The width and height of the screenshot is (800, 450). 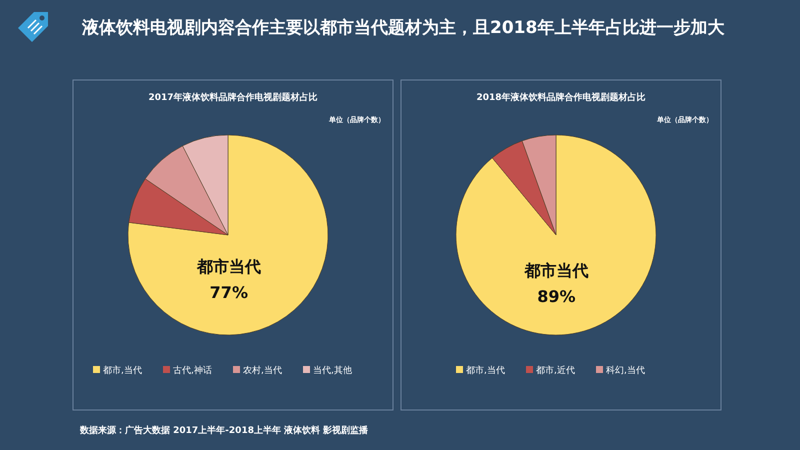 What do you see at coordinates (561, 97) in the screenshot?
I see `chart-title: 2018年液体饮料品牌合作电视剧题材占比` at bounding box center [561, 97].